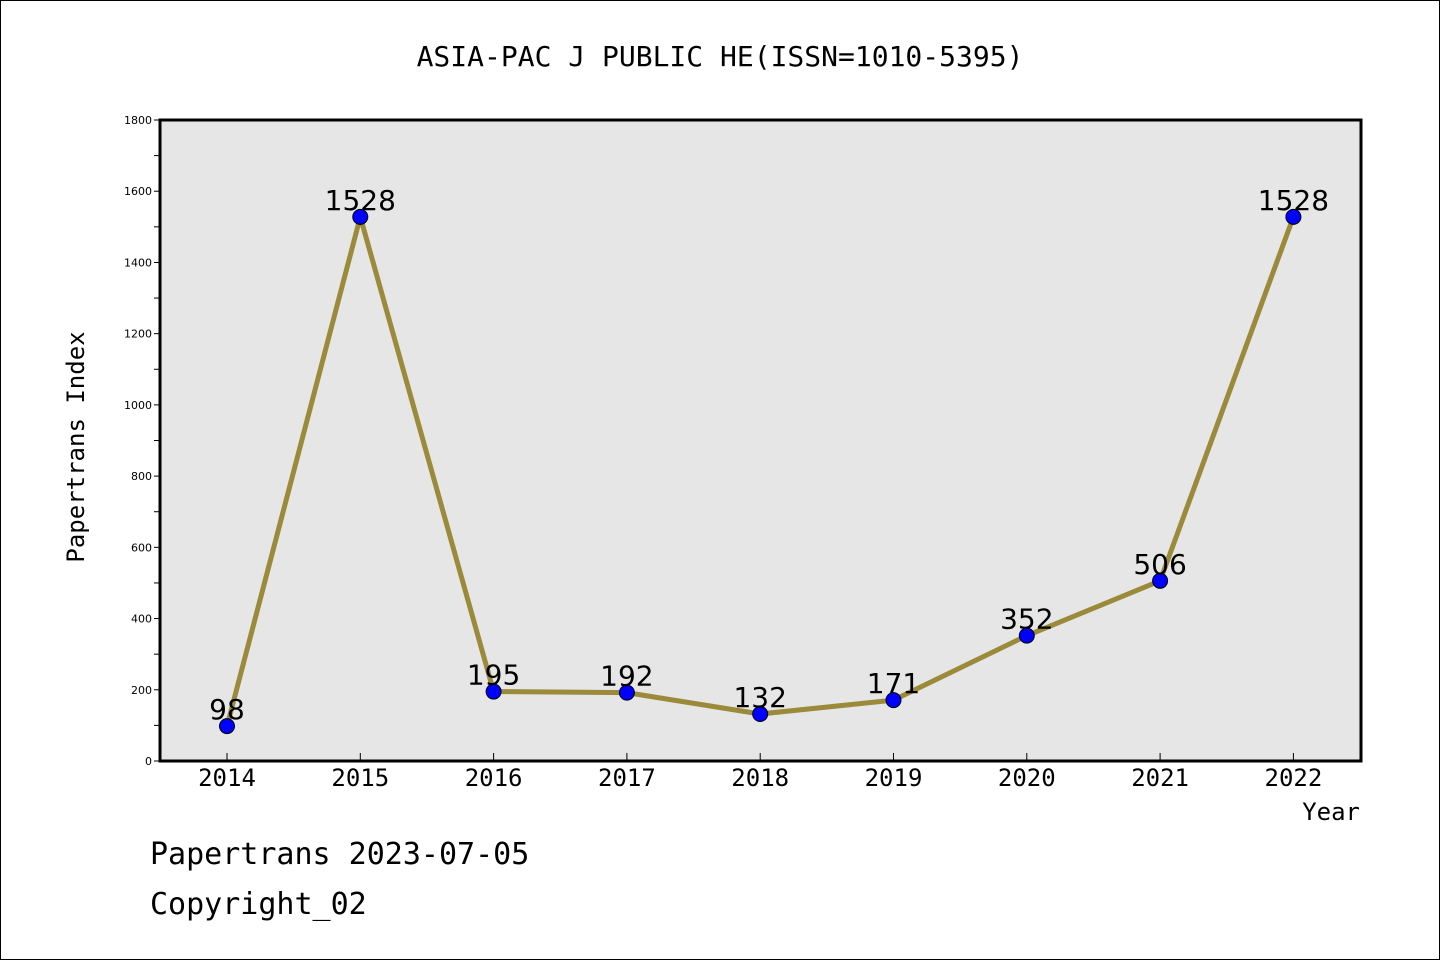 Image resolution: width=1440 pixels, height=960 pixels. I want to click on y-tick-label: 1200, so click(138, 334).